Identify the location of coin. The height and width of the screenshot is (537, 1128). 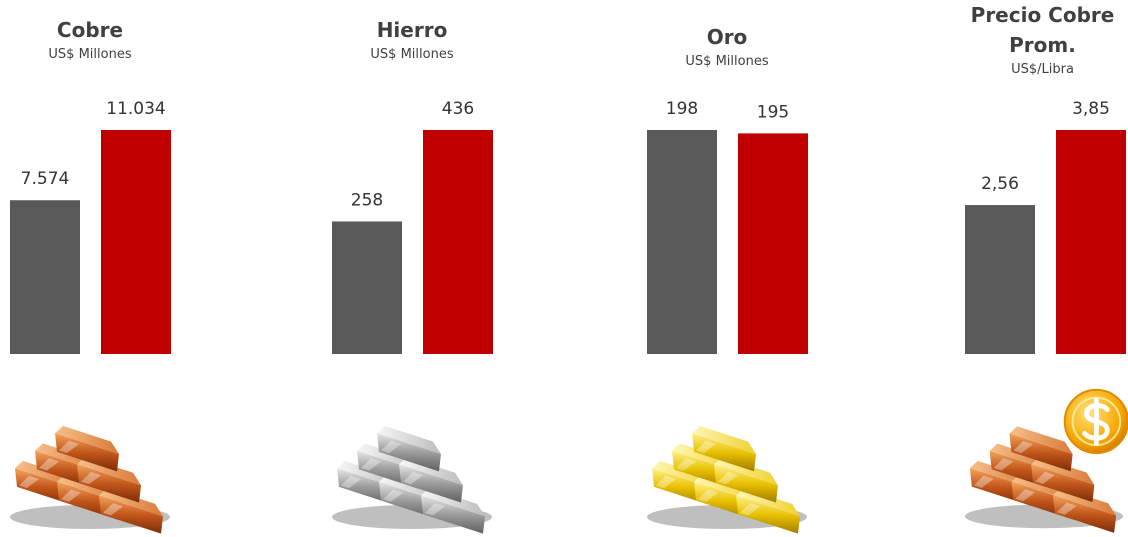
(1095, 421).